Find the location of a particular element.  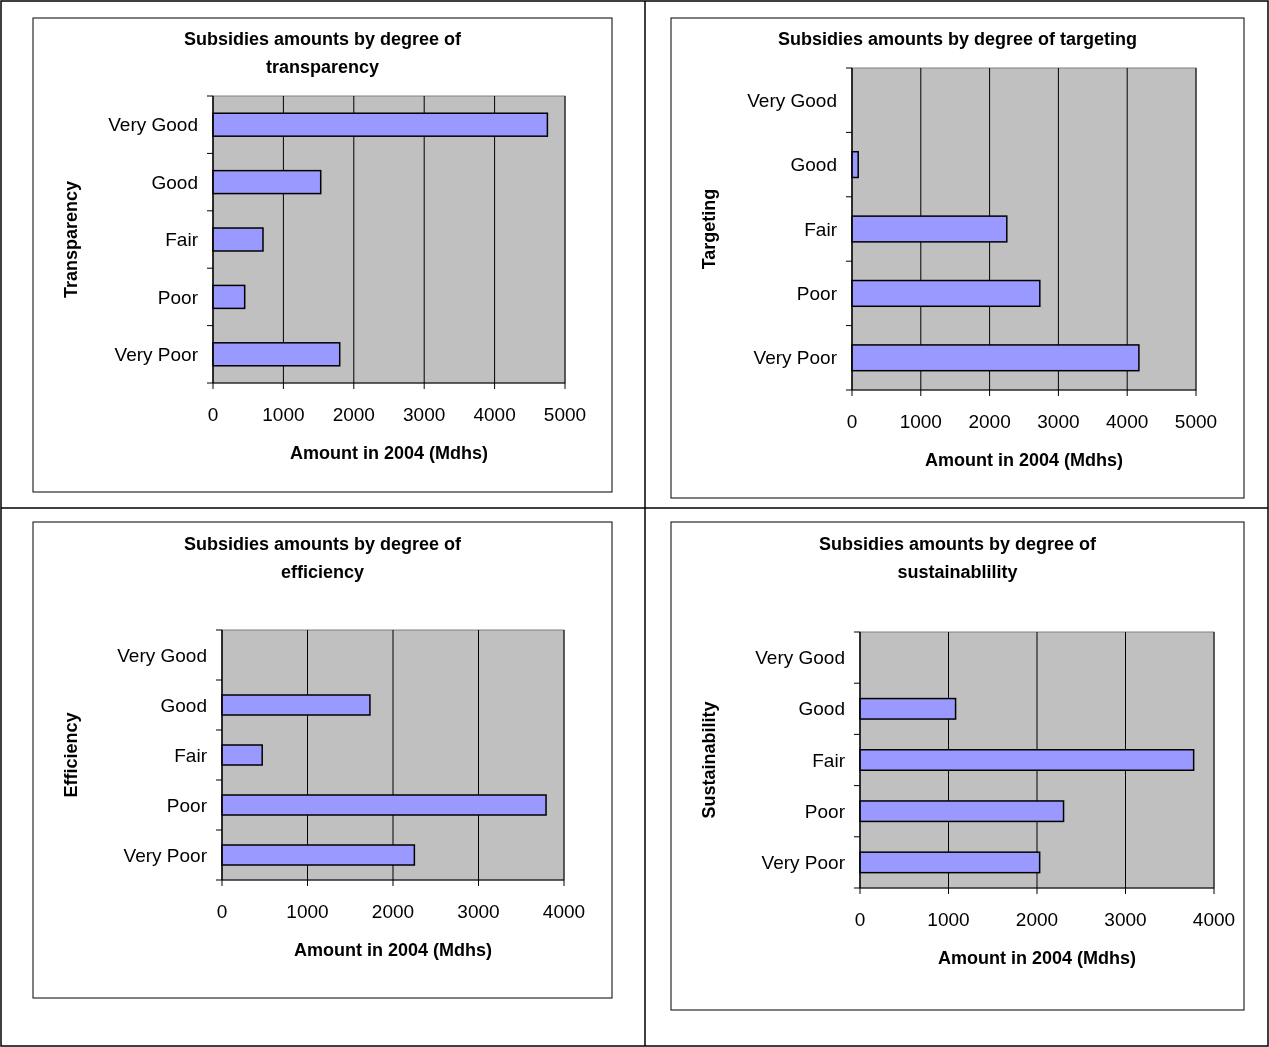

chart-title: Subsidies amounts by degree of targeting is located at coordinates (957, 39).